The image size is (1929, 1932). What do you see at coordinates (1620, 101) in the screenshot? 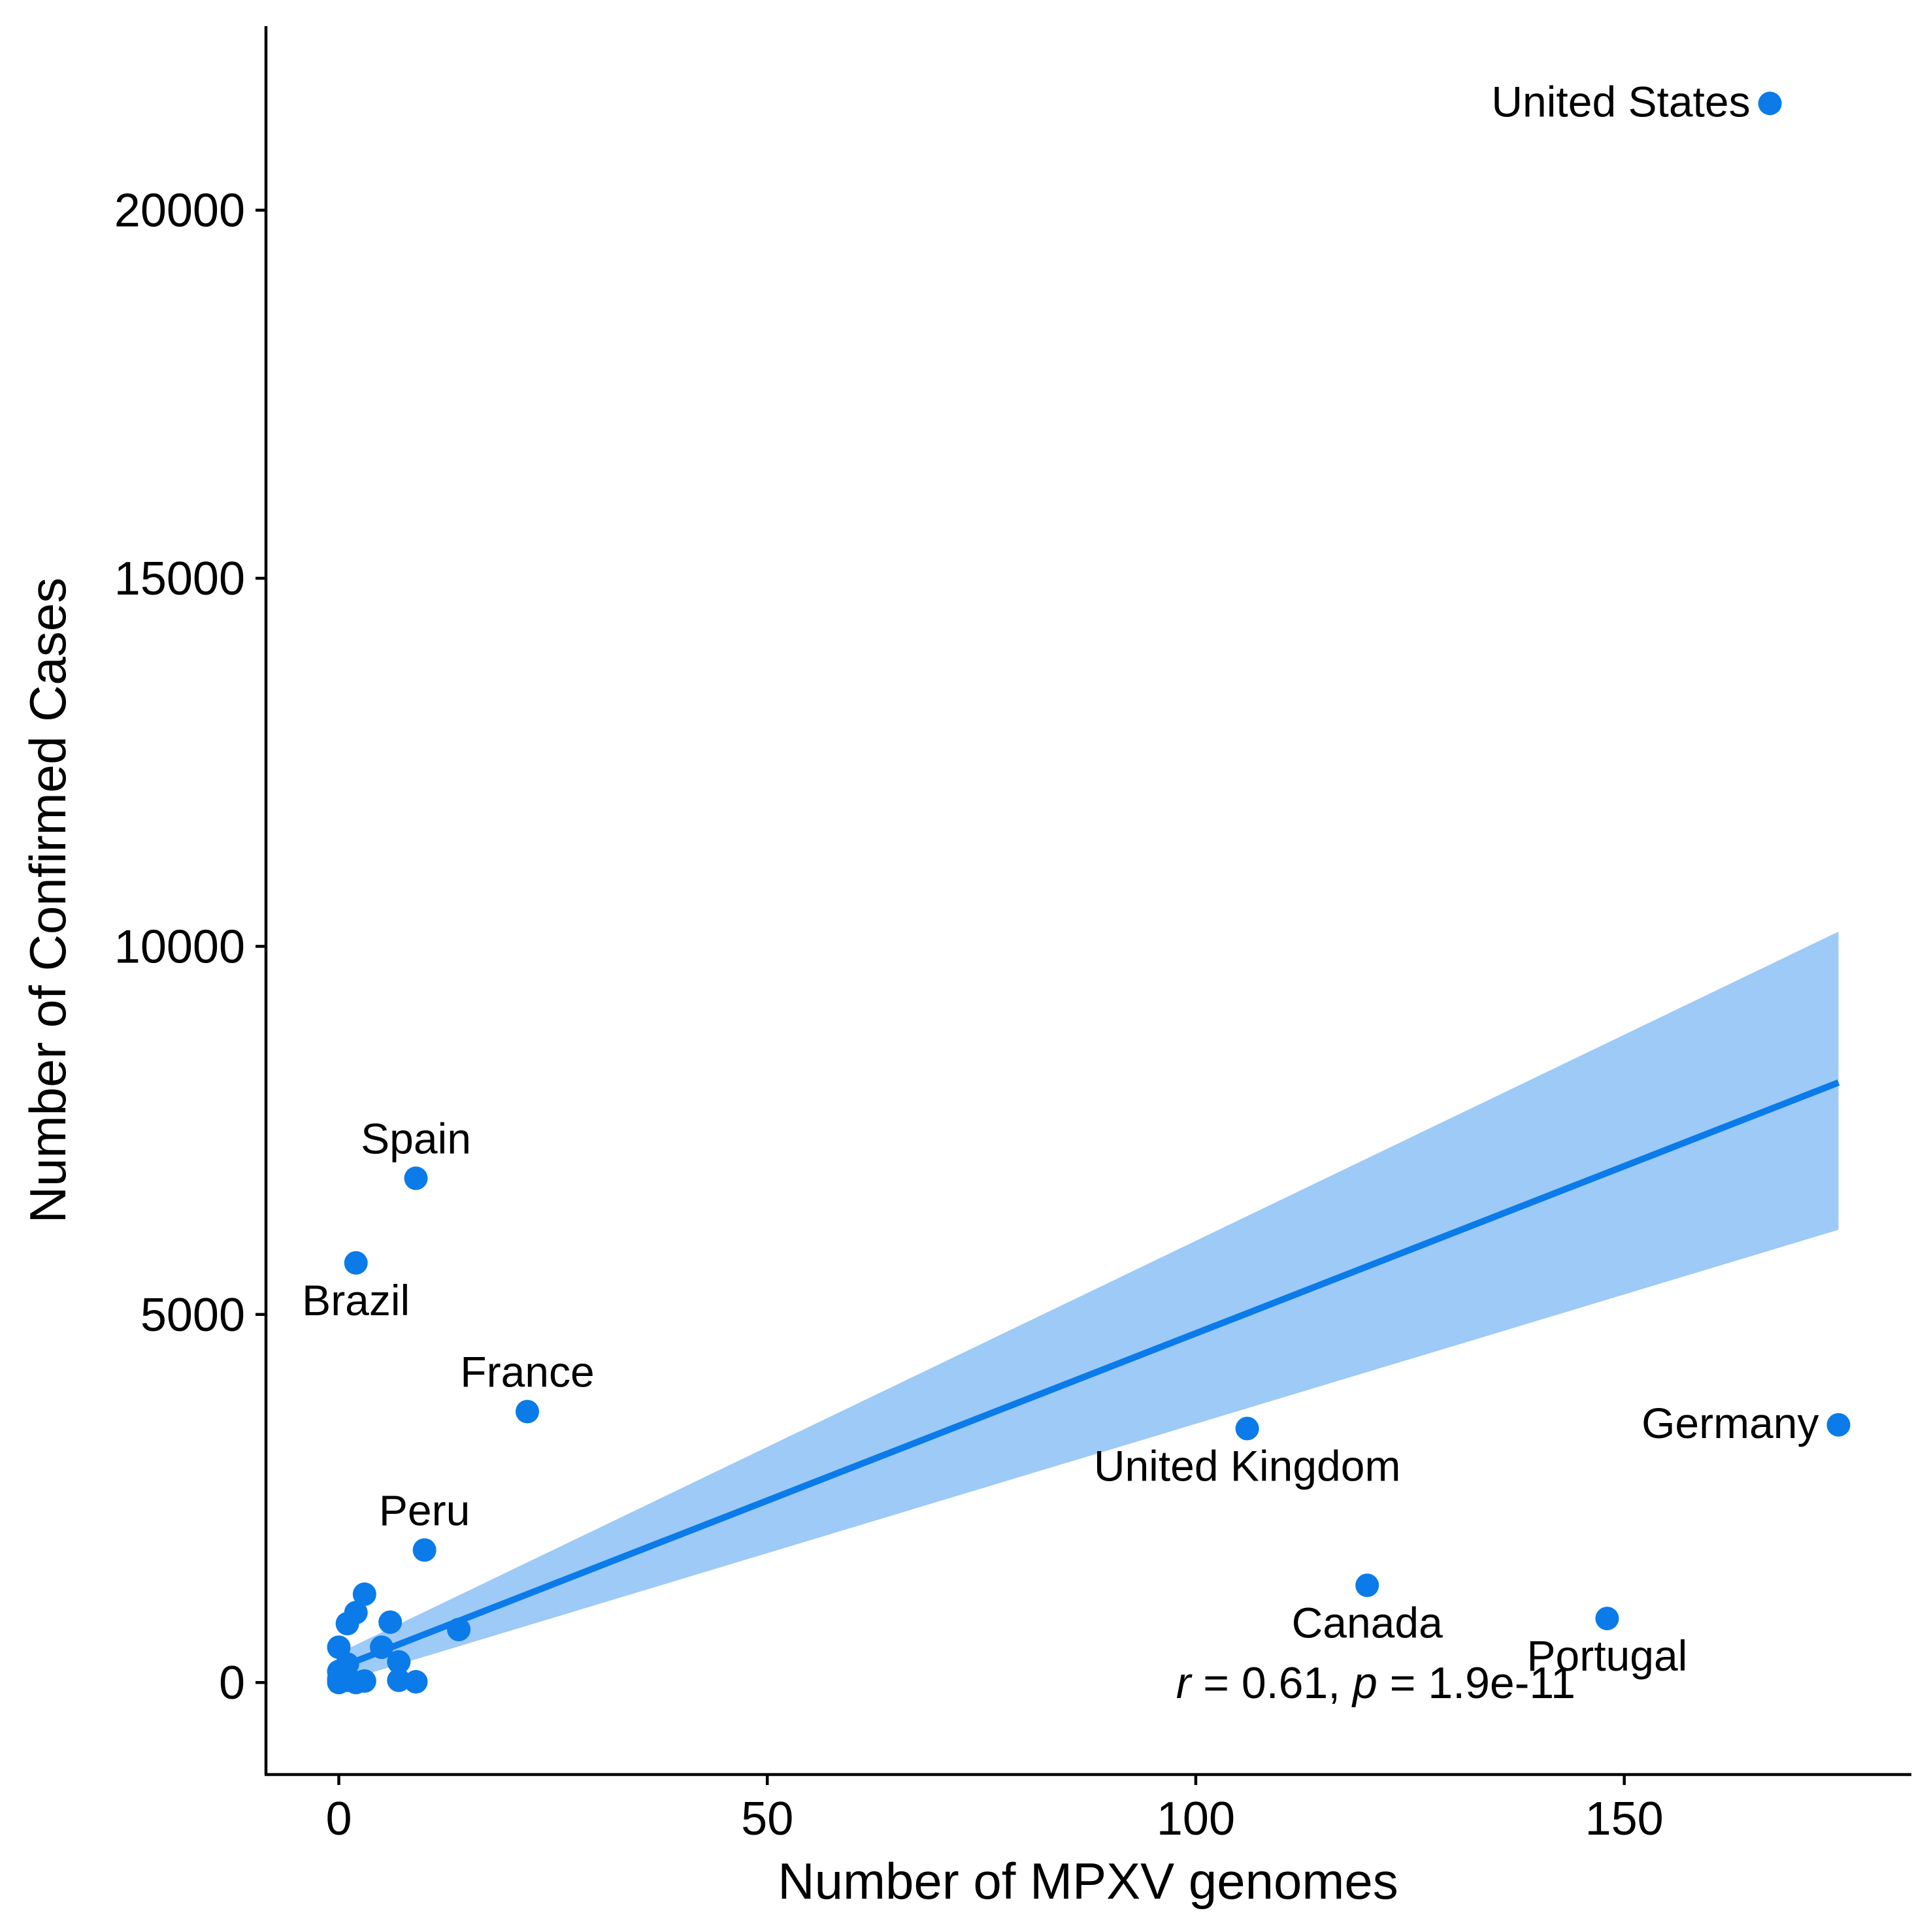
I see `point-label: United States` at bounding box center [1620, 101].